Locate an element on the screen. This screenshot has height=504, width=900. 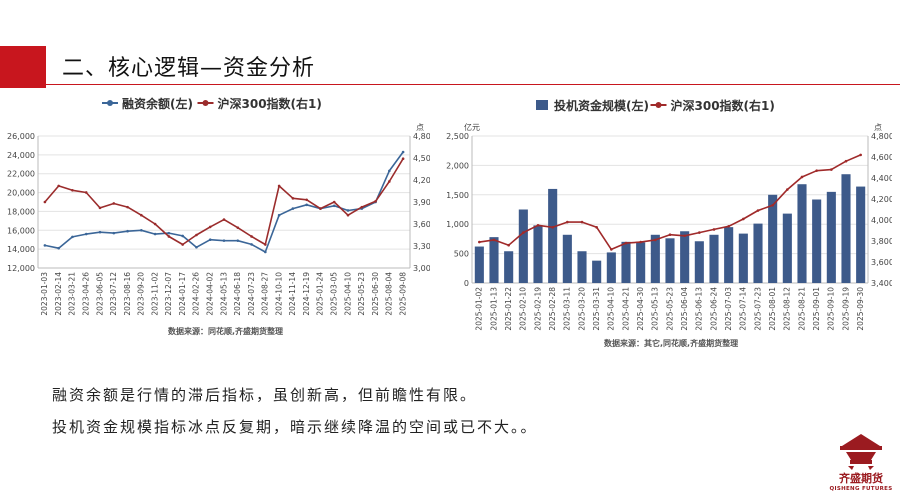
right-tick-label: 4,200 is located at coordinates (881, 199).